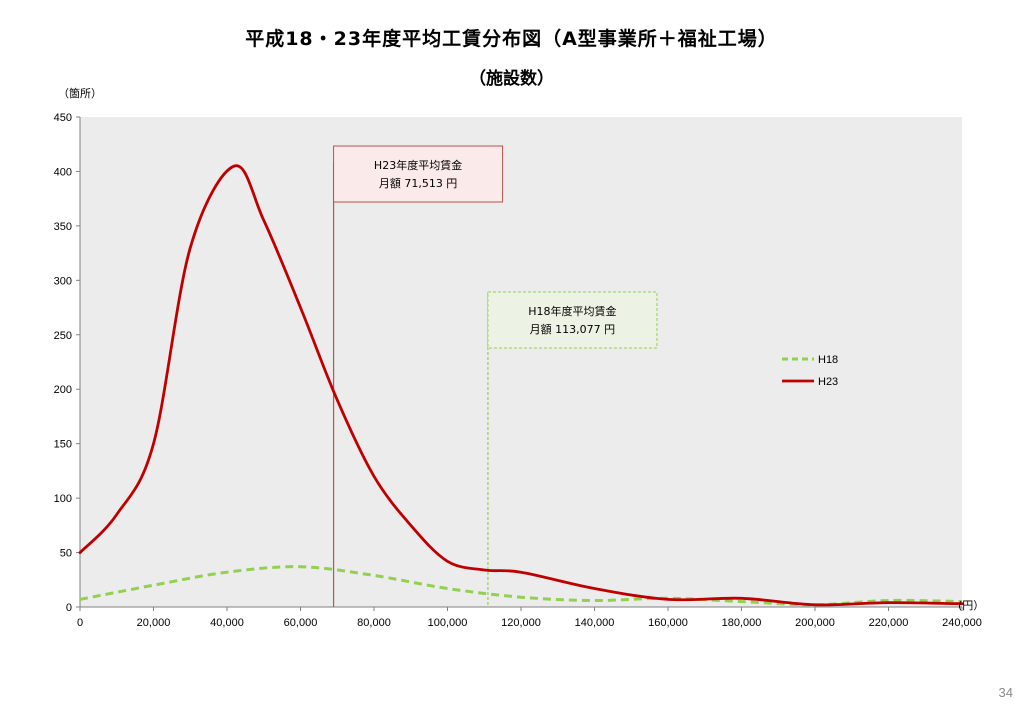 This screenshot has height=708, width=1023. I want to click on h18-annotation-title: H18年度平均賃金, so click(572, 311).